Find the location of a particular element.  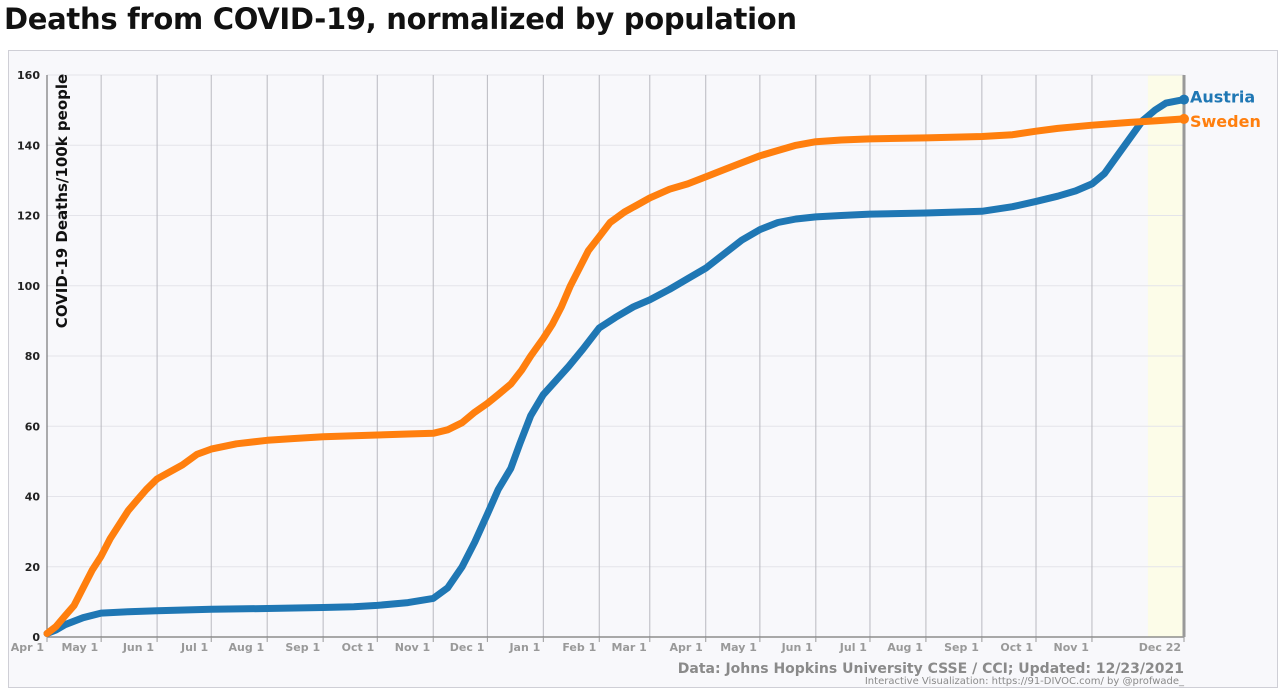

series-end-point-sweden is located at coordinates (1184, 118).